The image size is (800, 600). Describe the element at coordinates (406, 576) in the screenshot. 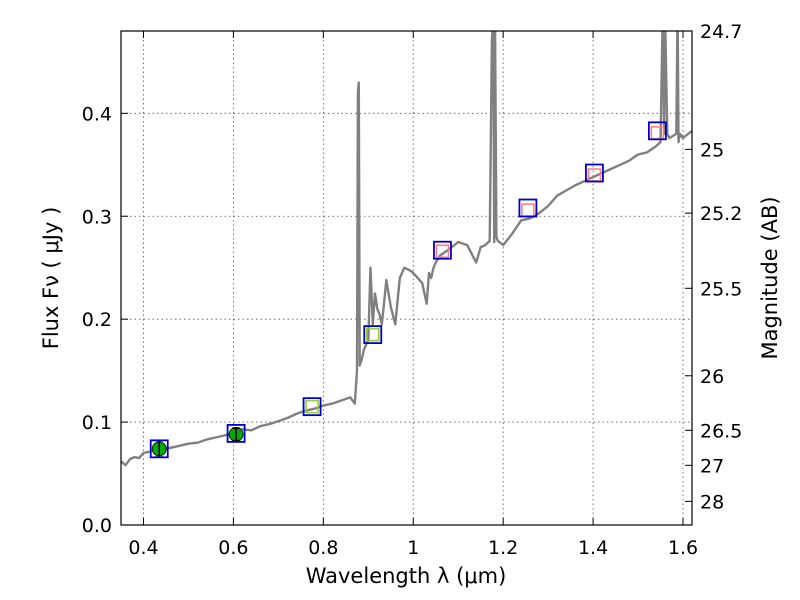

I see `x-axis-label: Wavelength λ (μm)` at that location.